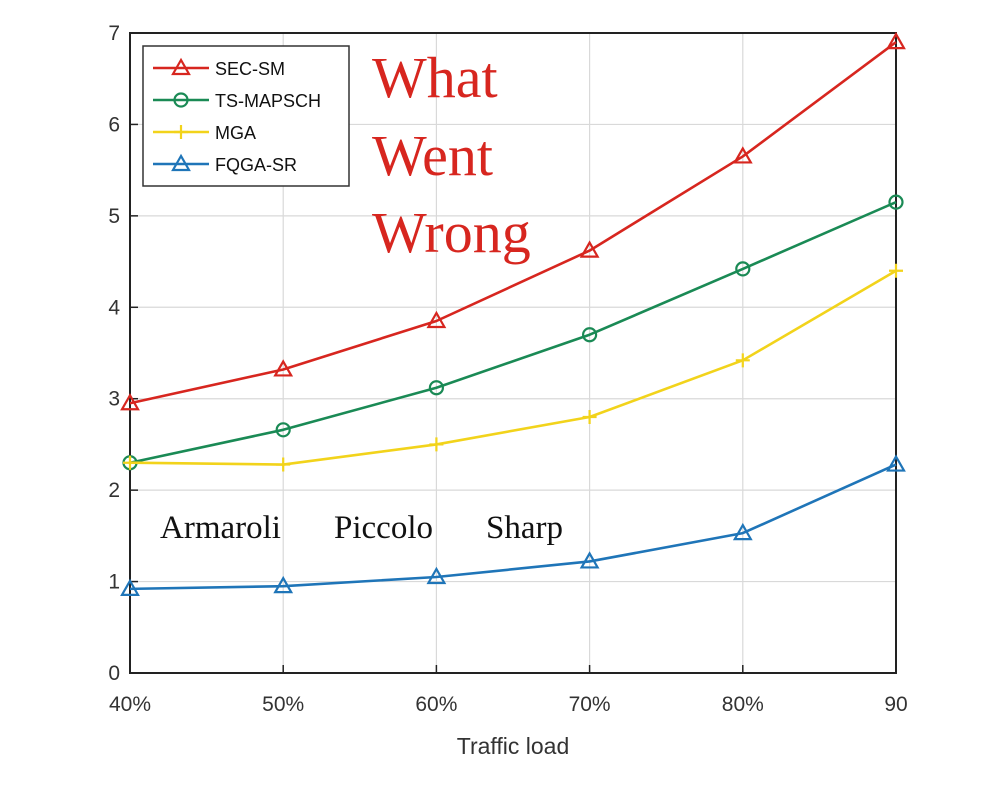 The width and height of the screenshot is (1000, 800). What do you see at coordinates (220, 528) in the screenshot?
I see `overlay-name-1: Armaroli` at bounding box center [220, 528].